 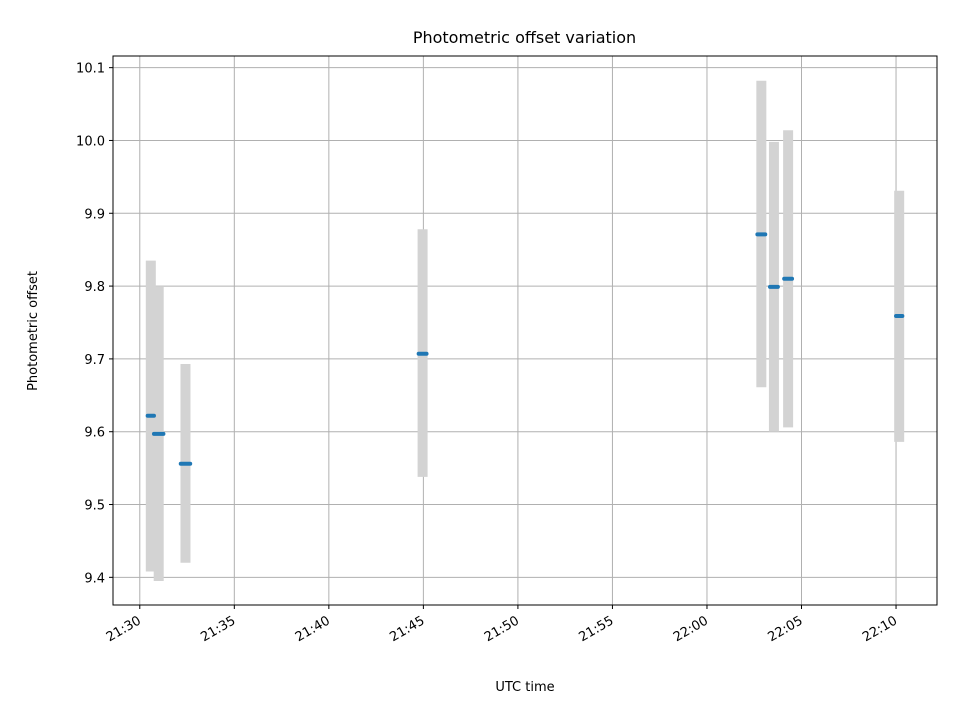 What do you see at coordinates (33, 331) in the screenshot?
I see `y-axis-label: Photometric offset` at bounding box center [33, 331].